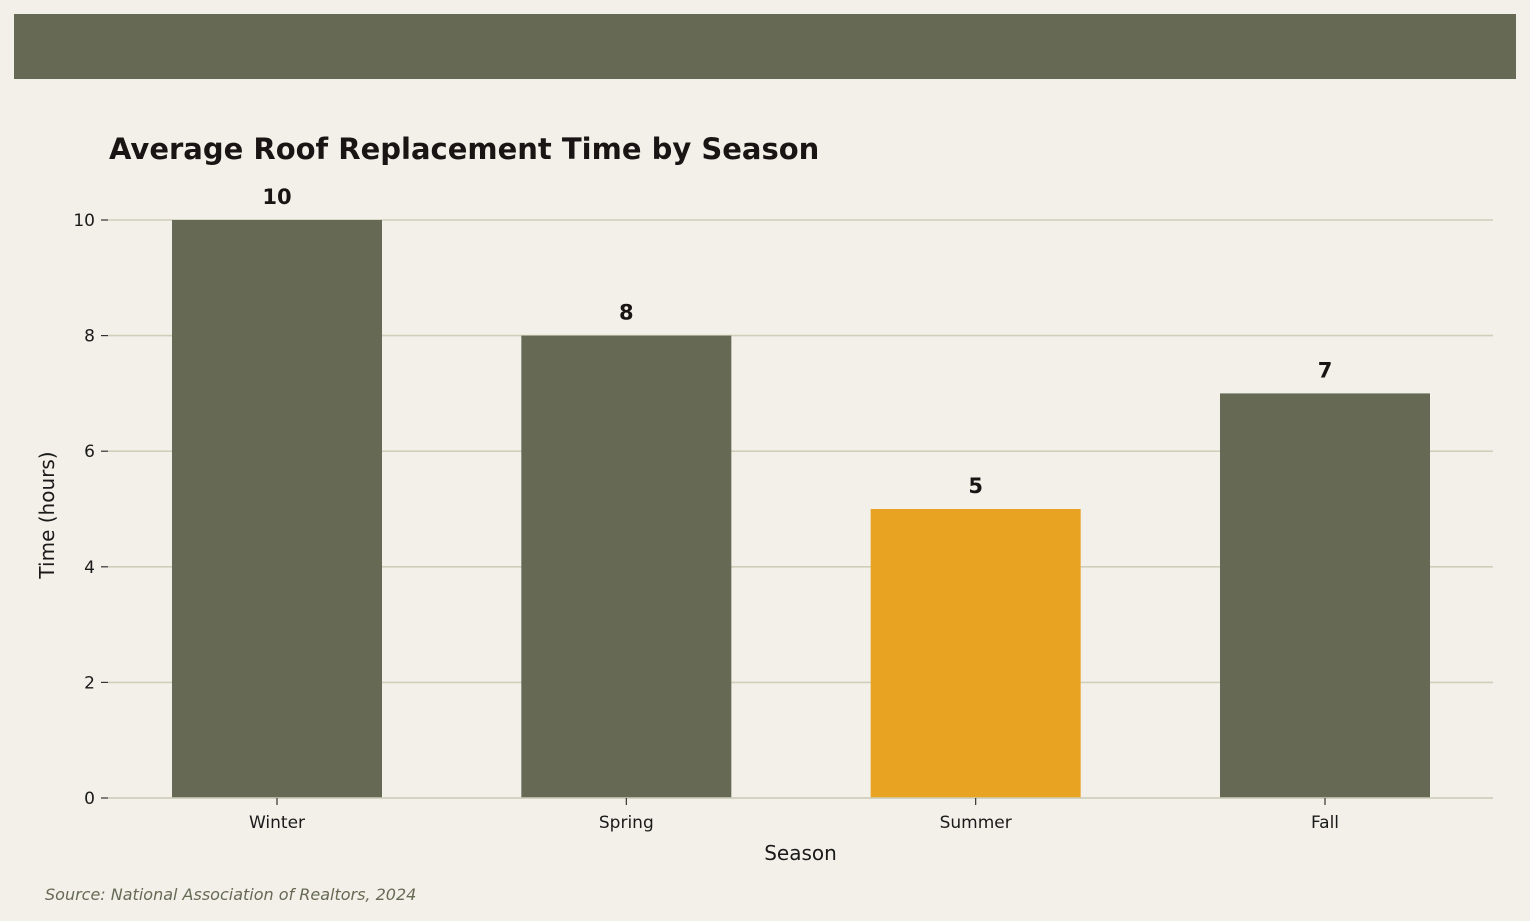  I want to click on y-tick-label: 0, so click(89, 799).